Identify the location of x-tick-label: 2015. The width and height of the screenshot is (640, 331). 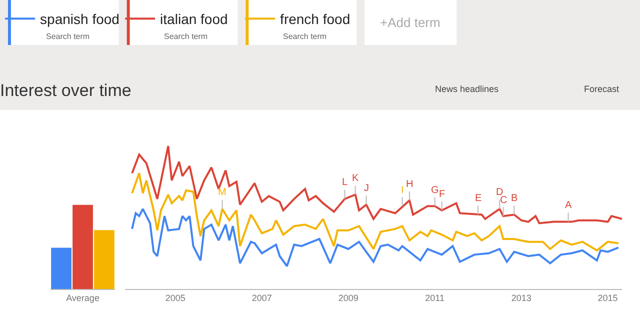
(608, 297).